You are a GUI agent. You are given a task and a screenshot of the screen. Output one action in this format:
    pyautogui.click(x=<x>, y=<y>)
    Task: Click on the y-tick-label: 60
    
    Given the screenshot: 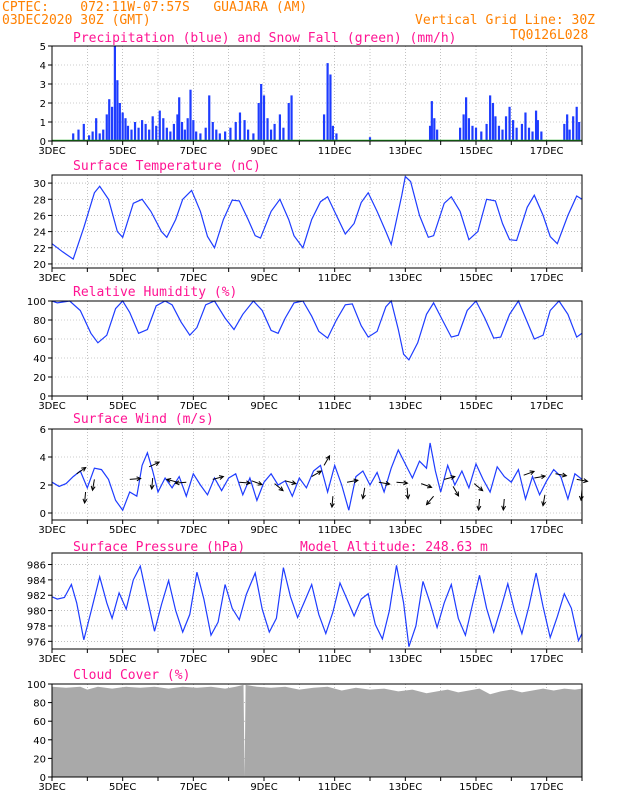 What is the action you would take?
    pyautogui.click(x=39, y=722)
    